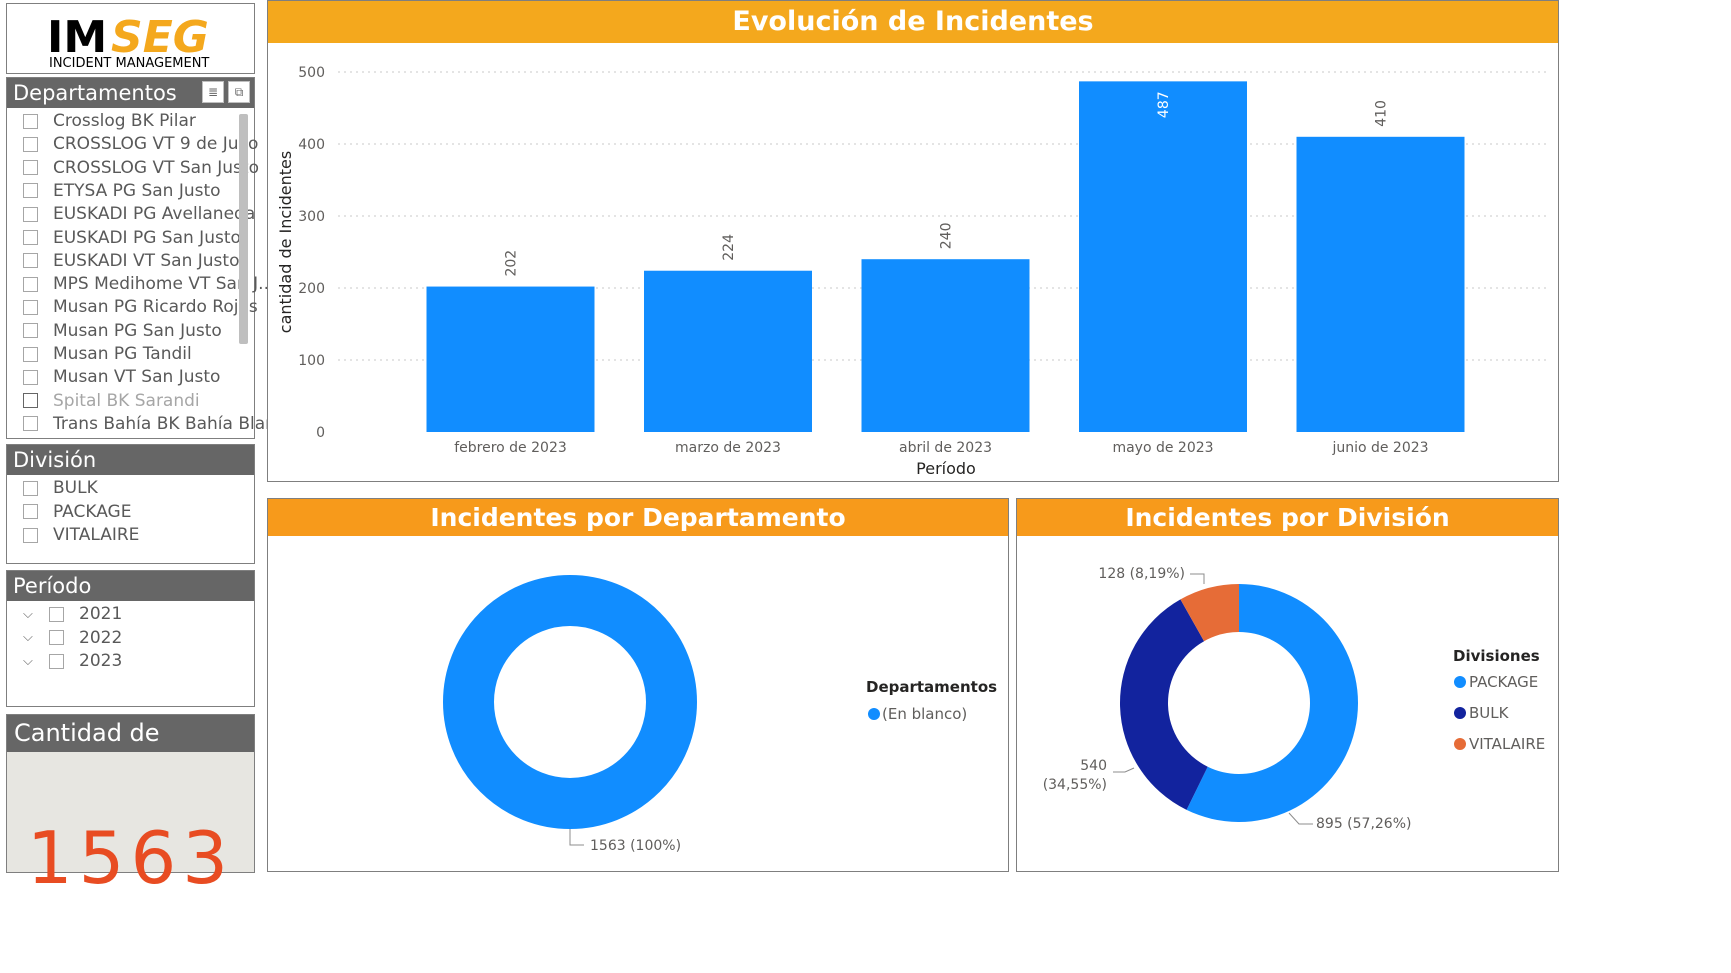  I want to click on departamentos-scrollbar, so click(243, 229).